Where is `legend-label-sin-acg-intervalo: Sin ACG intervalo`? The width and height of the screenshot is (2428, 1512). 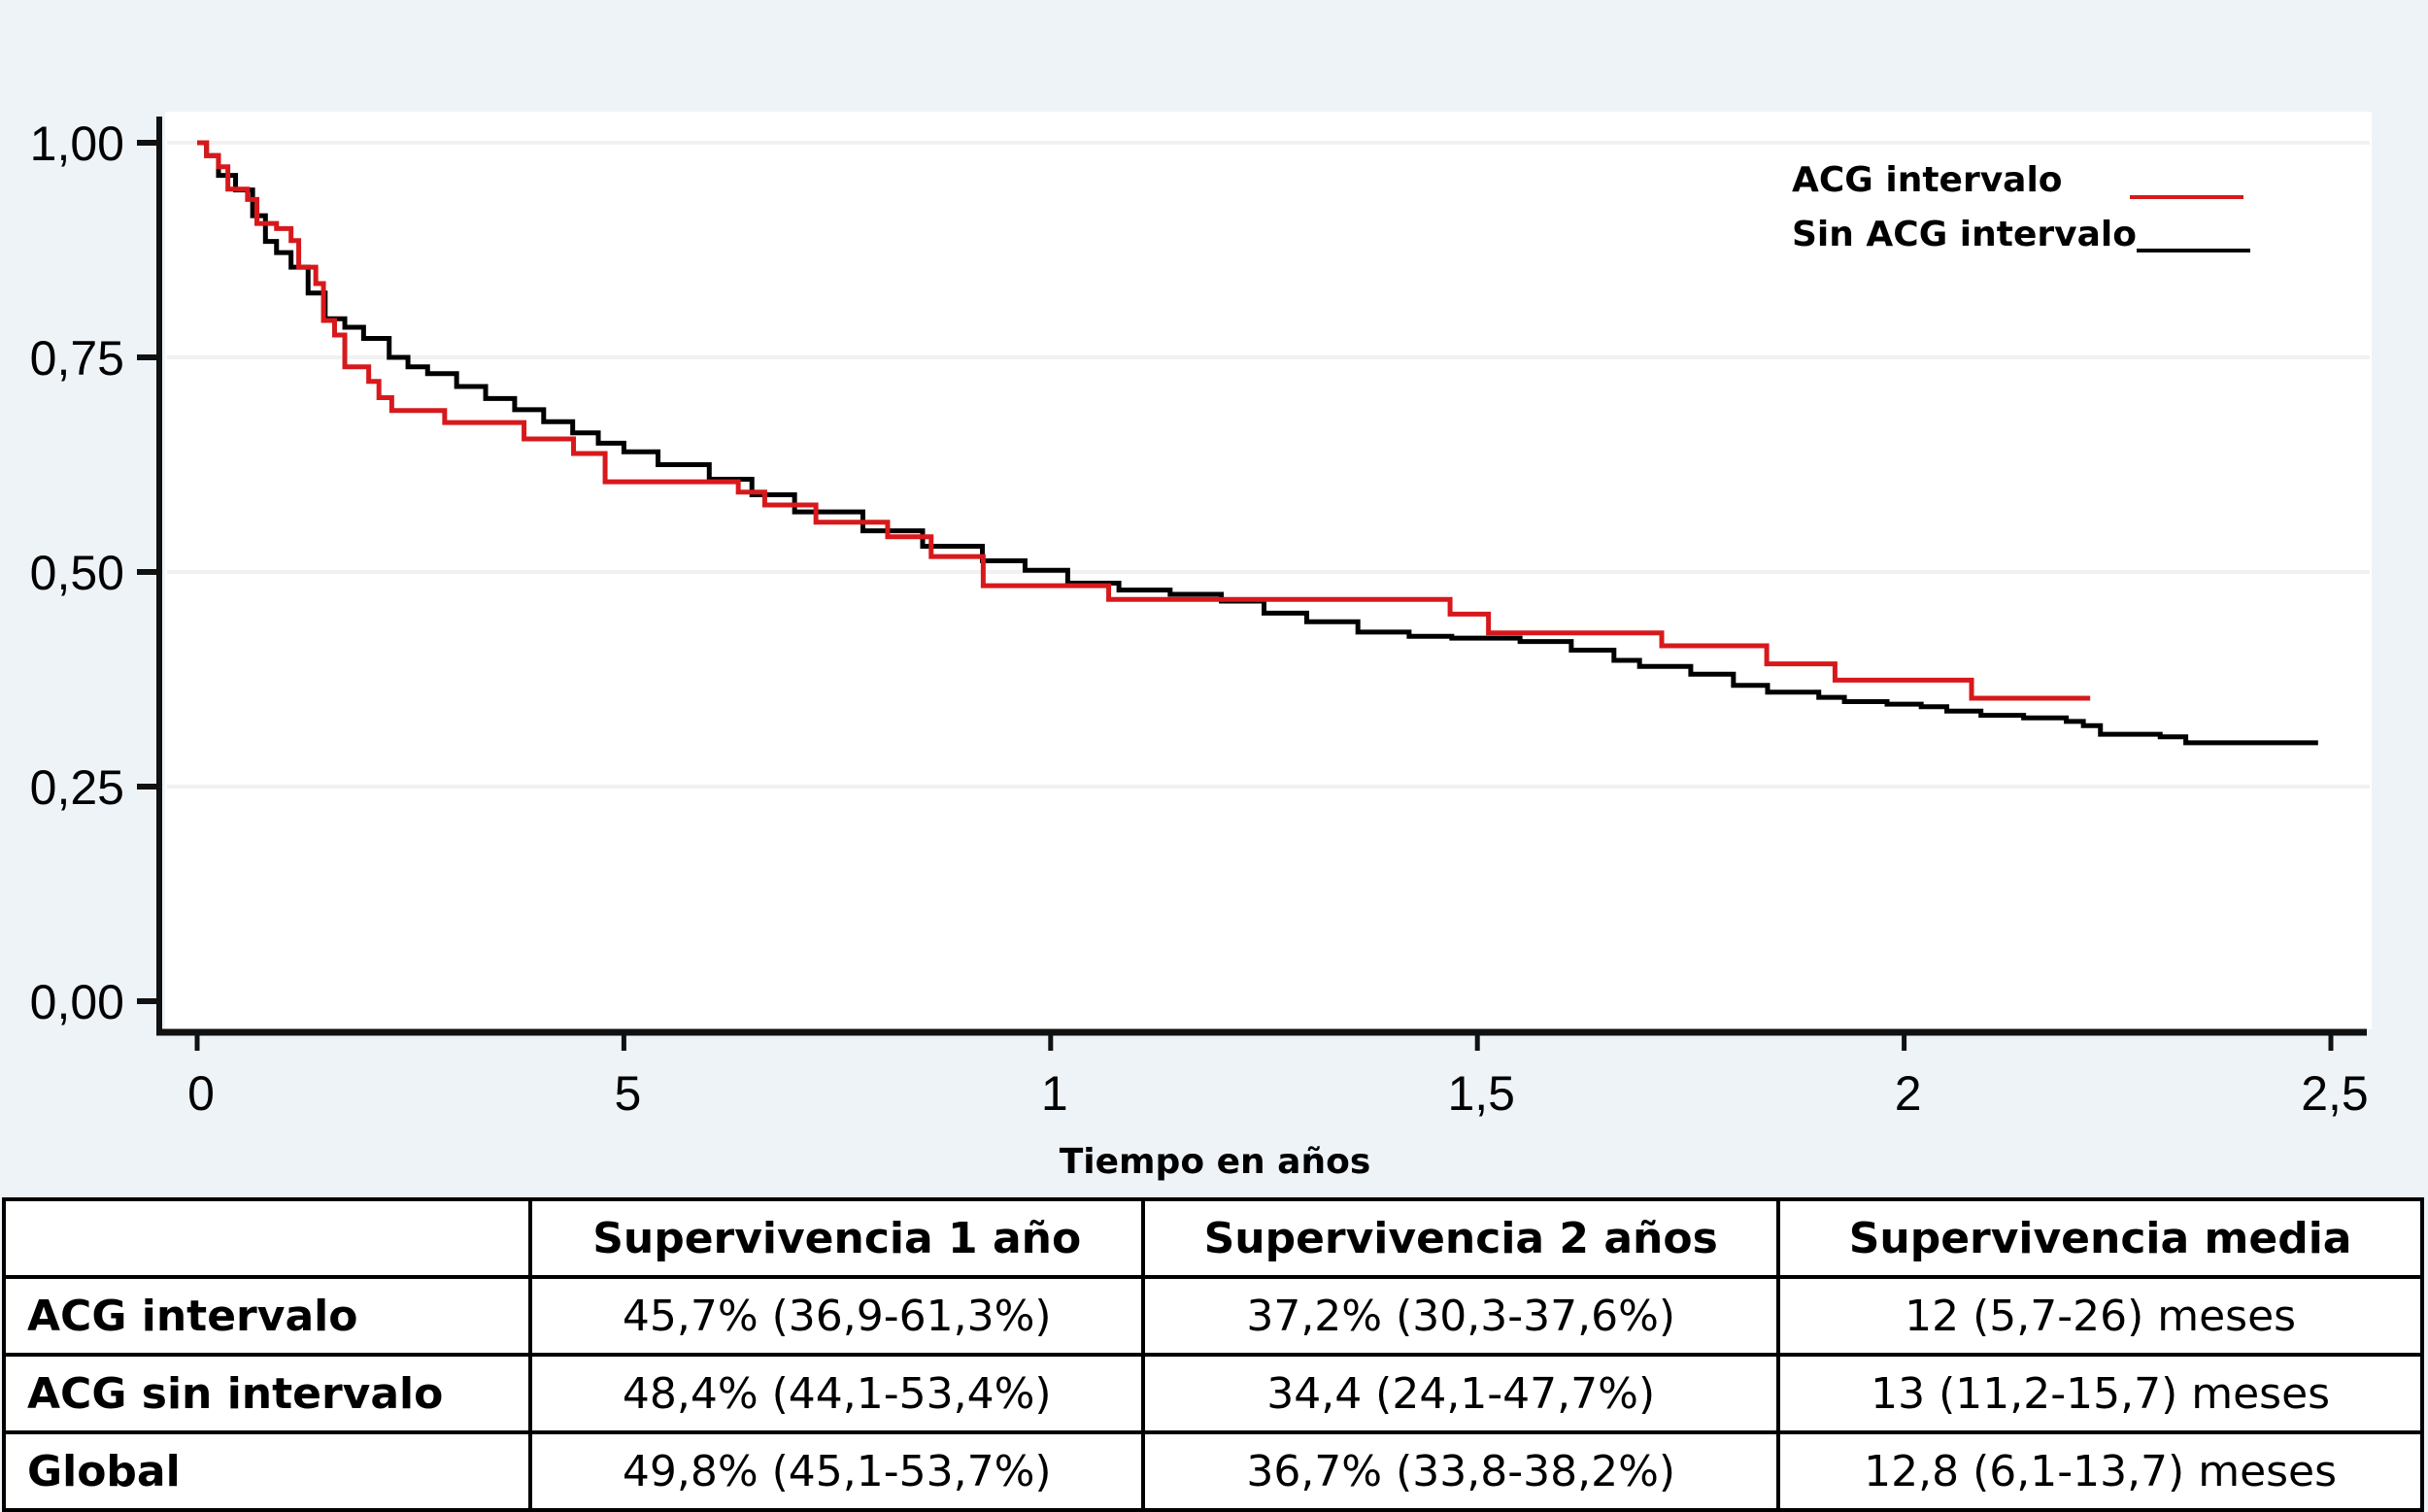
legend-label-sin-acg-intervalo: Sin ACG intervalo is located at coordinates (1964, 234).